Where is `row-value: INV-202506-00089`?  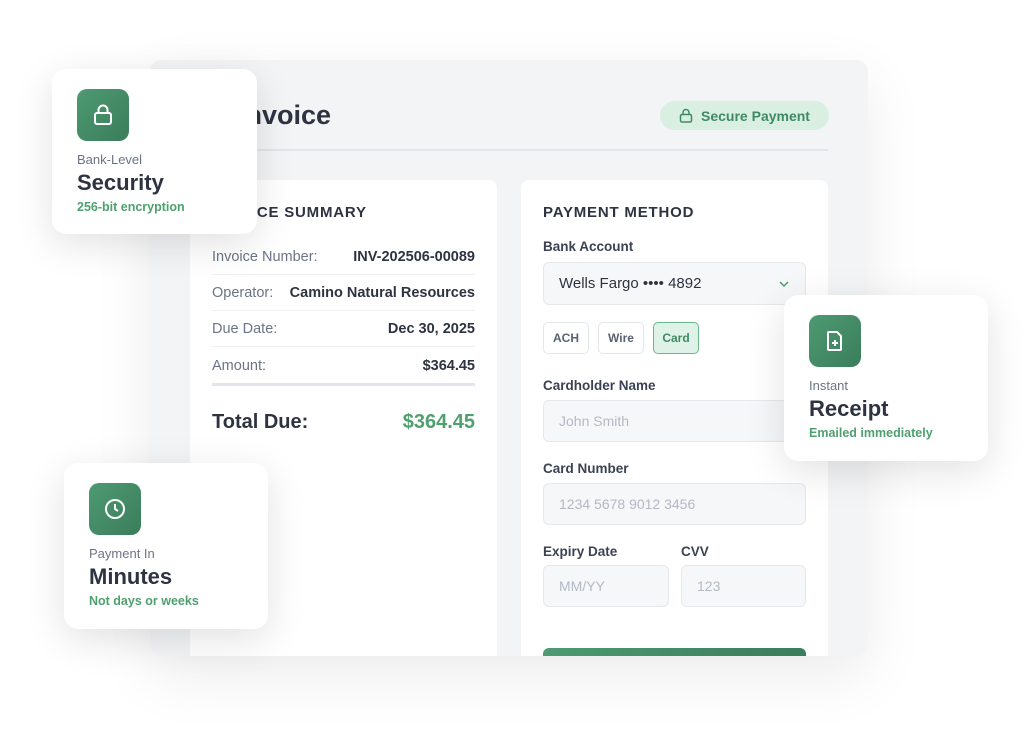 row-value: INV-202506-00089 is located at coordinates (414, 256).